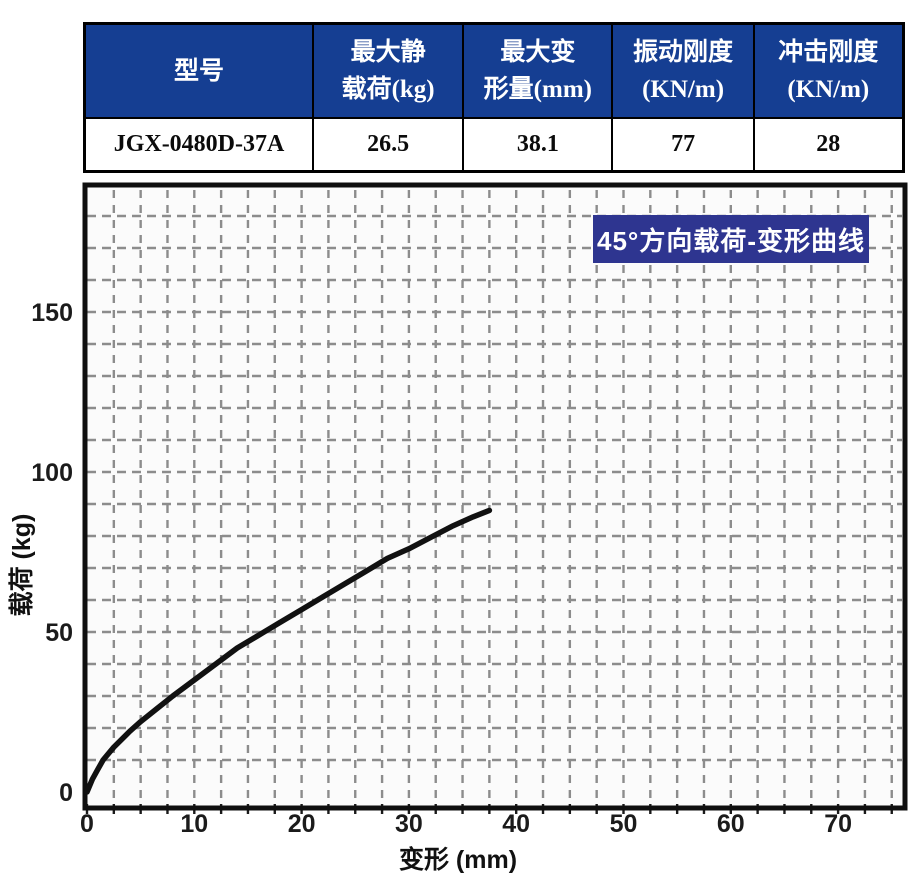  Describe the element at coordinates (827, 144) in the screenshot. I see `cell-impact-stiffness: 28` at that location.